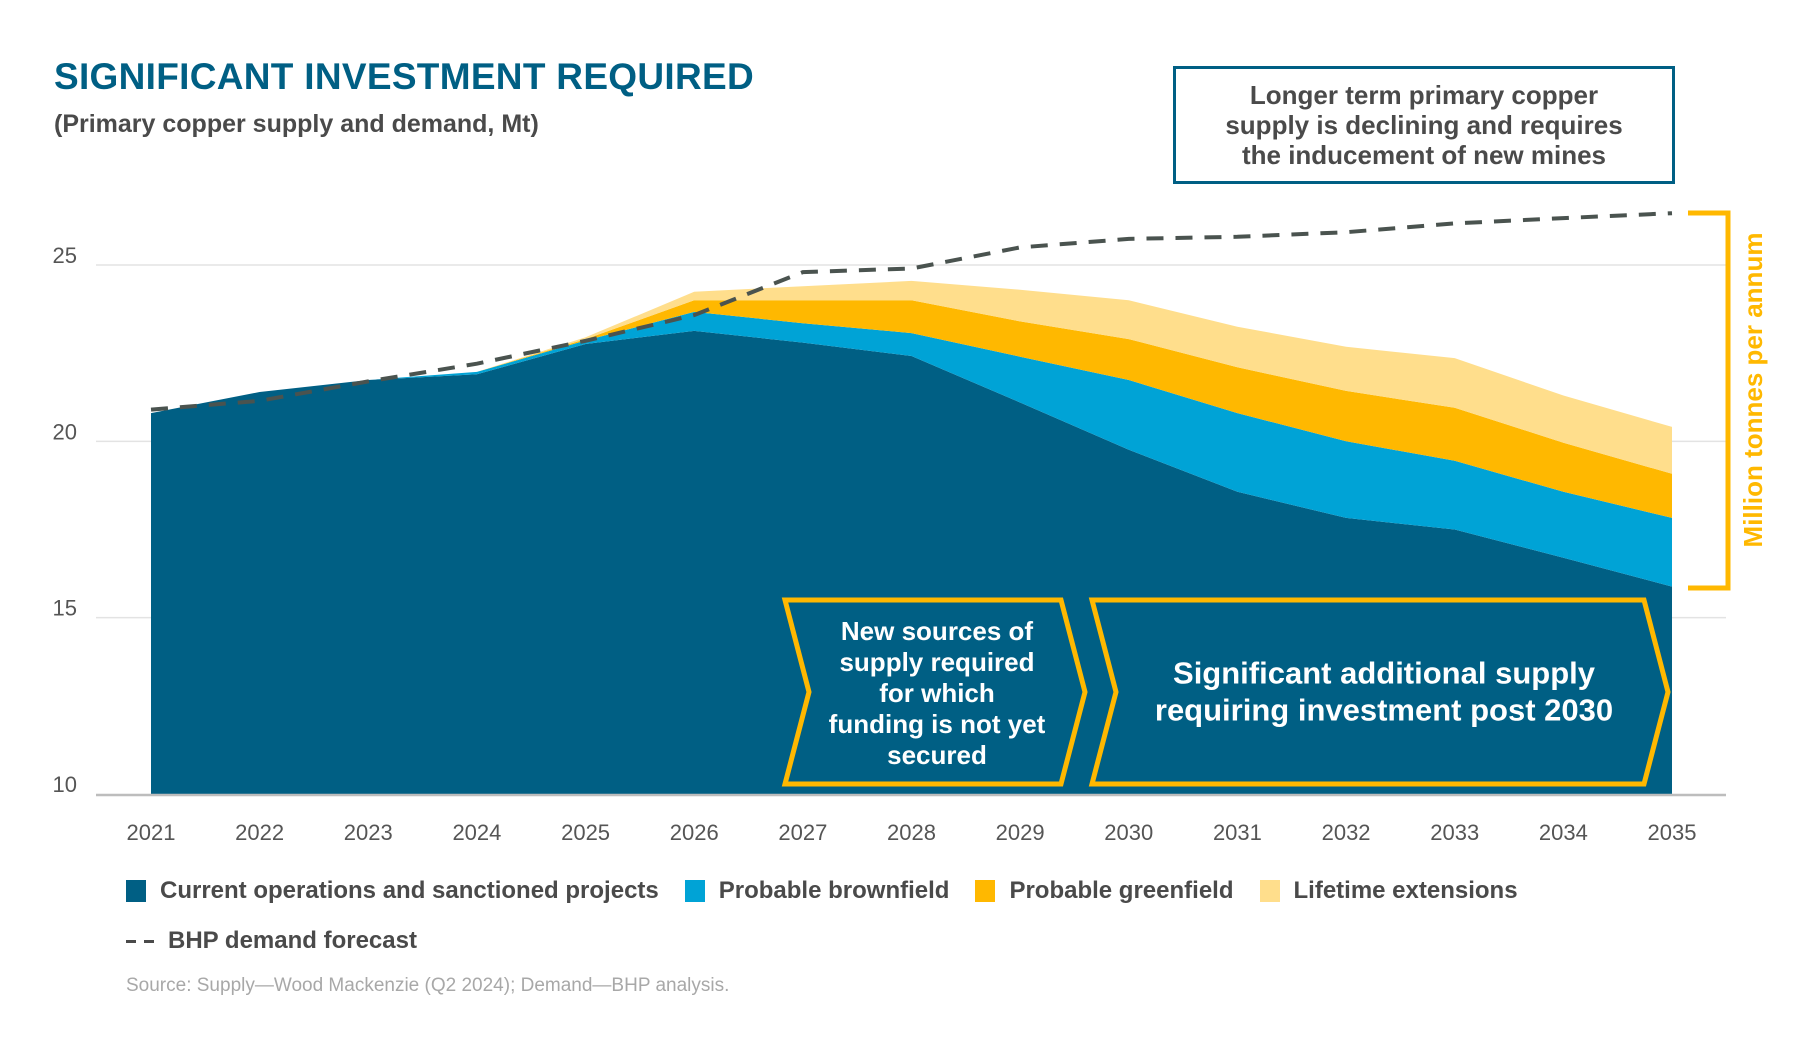 This screenshot has height=1040, width=1800. What do you see at coordinates (937, 724) in the screenshot?
I see `chevron-text-line: funding is not yet` at bounding box center [937, 724].